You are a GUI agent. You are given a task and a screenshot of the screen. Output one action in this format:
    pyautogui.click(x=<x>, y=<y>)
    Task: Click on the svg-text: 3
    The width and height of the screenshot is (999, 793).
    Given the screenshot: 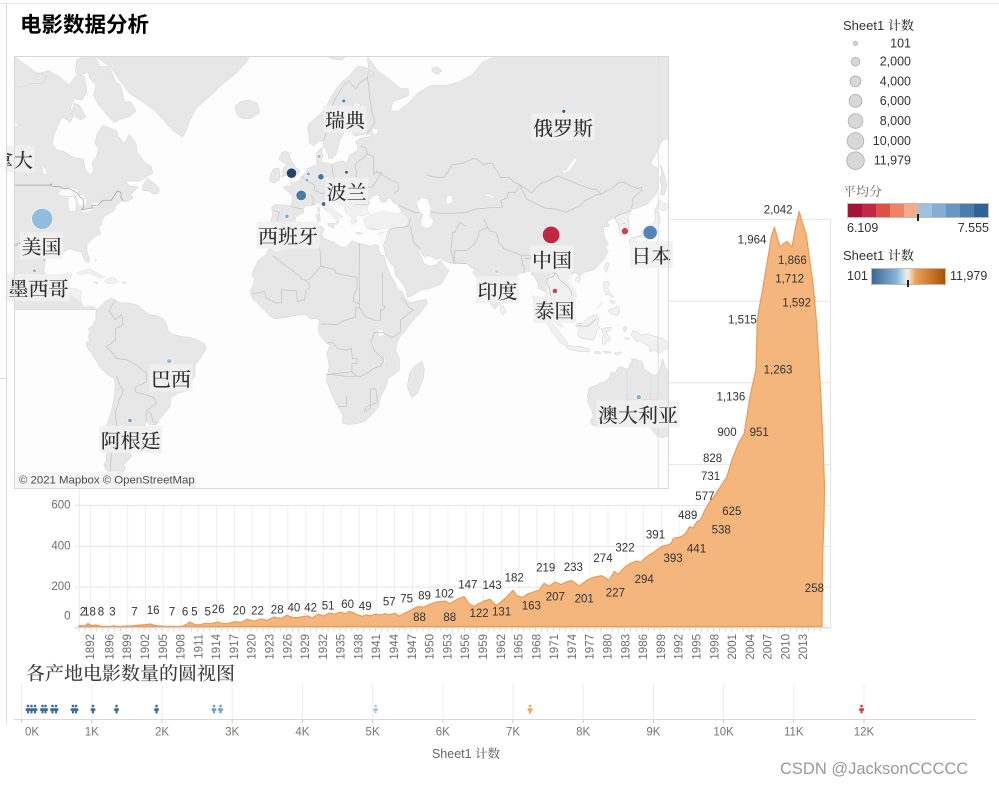 What is the action you would take?
    pyautogui.click(x=112, y=613)
    